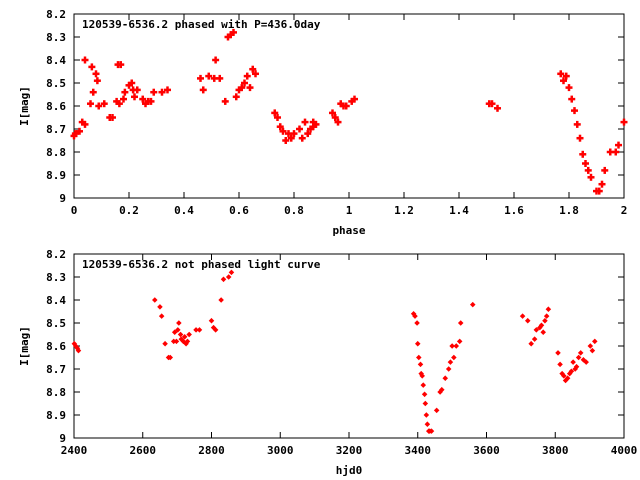 This screenshot has height=480, width=640. What do you see at coordinates (624, 450) in the screenshot?
I see `x-tick-label: 4000` at bounding box center [624, 450].